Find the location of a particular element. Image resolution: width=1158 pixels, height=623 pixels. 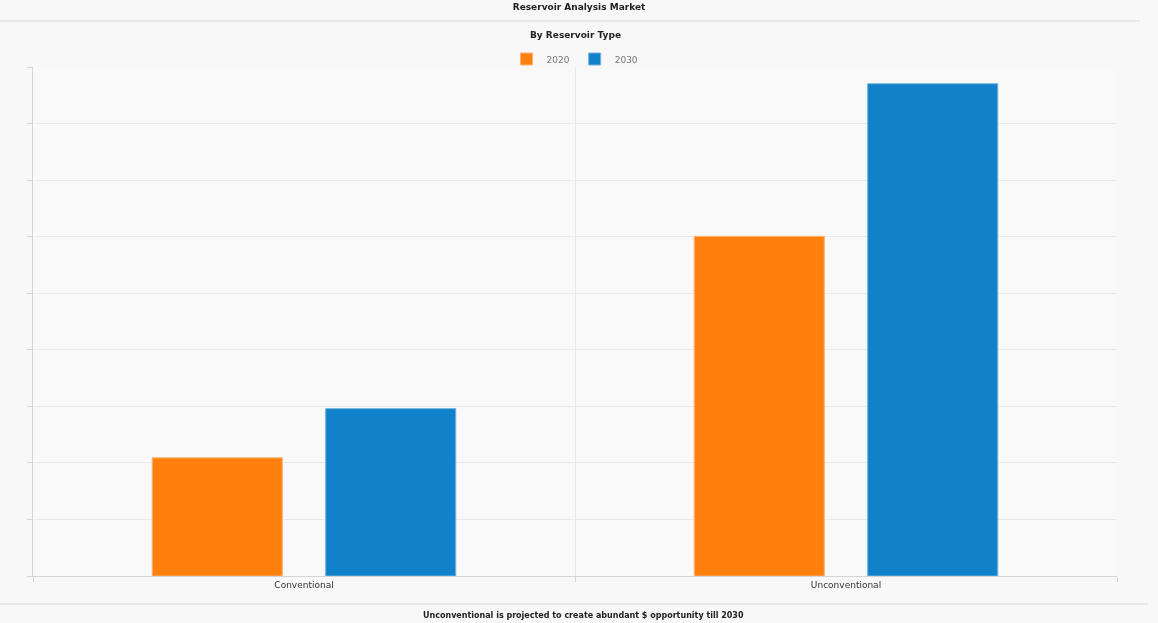

x-tick-label: Unconventional is located at coordinates (846, 584).